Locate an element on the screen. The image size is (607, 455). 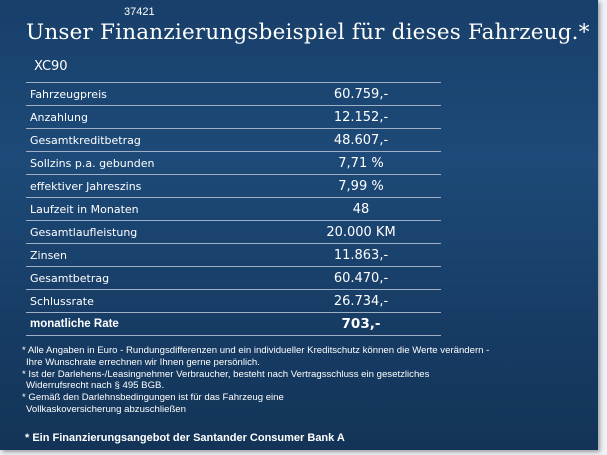
row-value: 11.863,- is located at coordinates (361, 255).